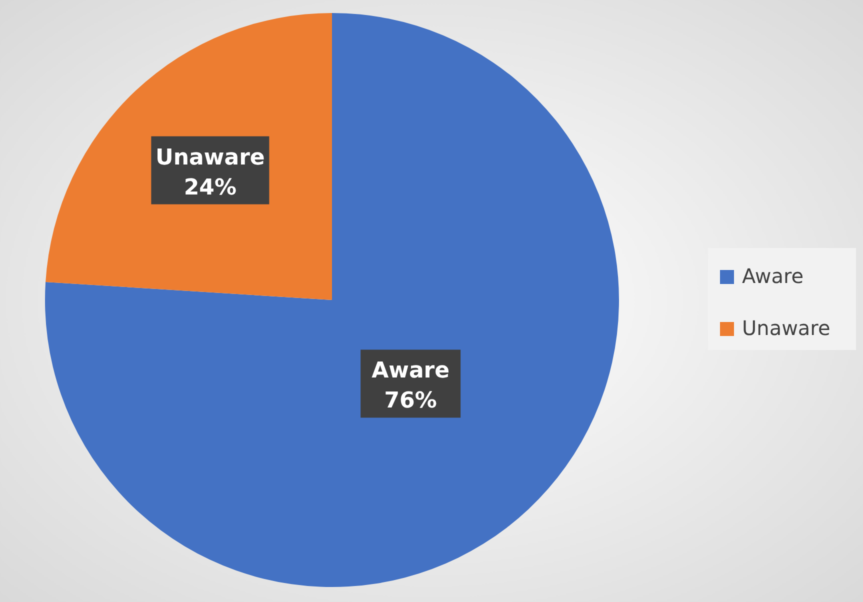 The width and height of the screenshot is (863, 602). What do you see at coordinates (411, 371) in the screenshot?
I see `slice-label: Aware` at bounding box center [411, 371].